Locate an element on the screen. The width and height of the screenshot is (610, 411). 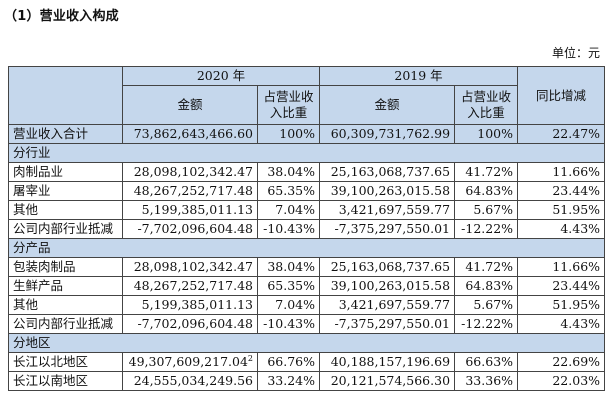
row-label: 长江以南地区 is located at coordinates (65, 381).